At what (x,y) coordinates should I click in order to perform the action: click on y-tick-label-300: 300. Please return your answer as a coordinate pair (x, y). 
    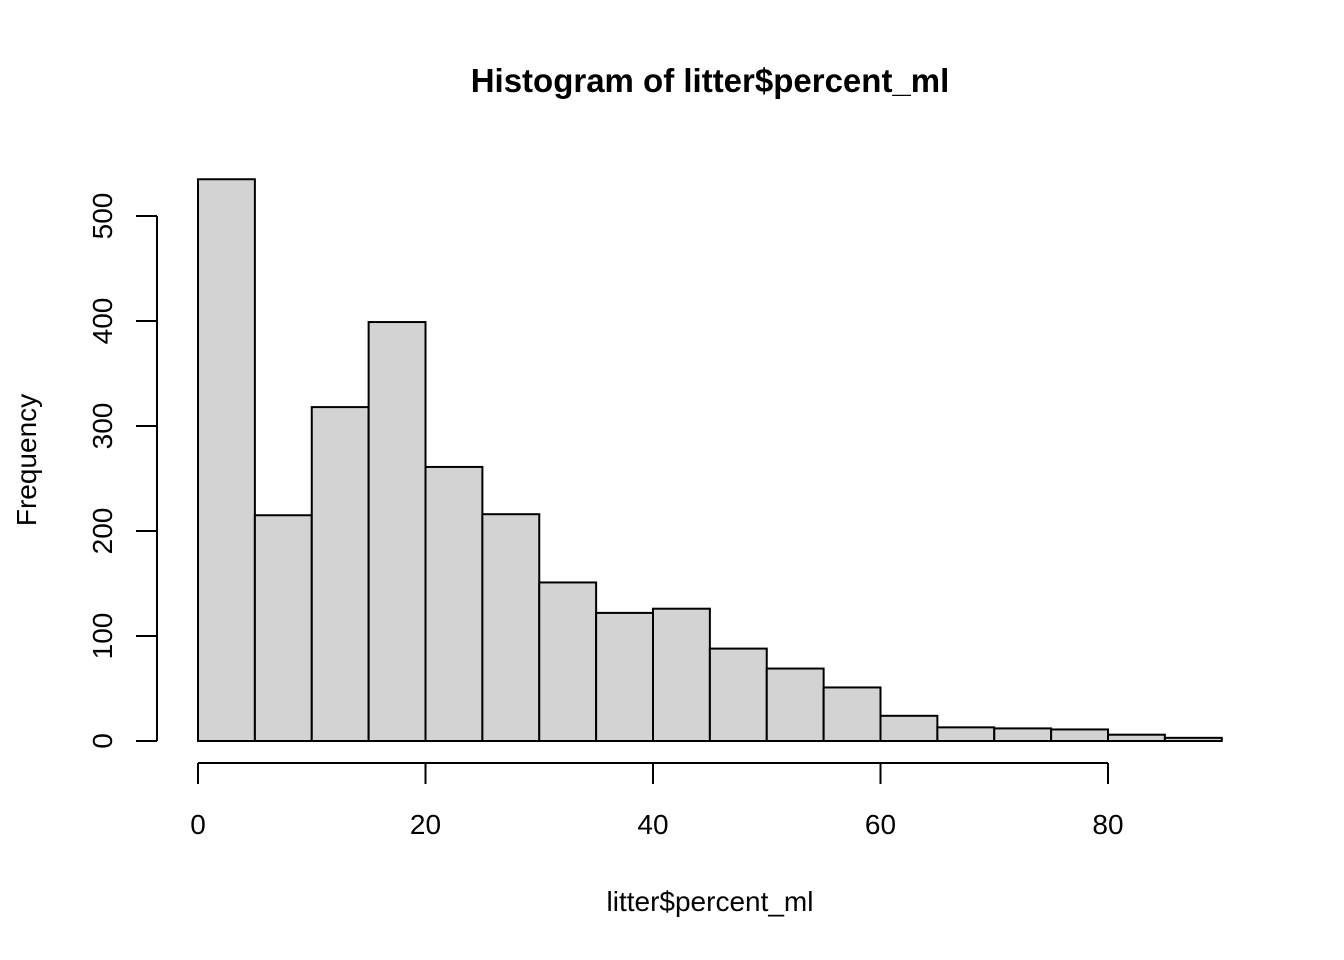
    Looking at the image, I should click on (102, 426).